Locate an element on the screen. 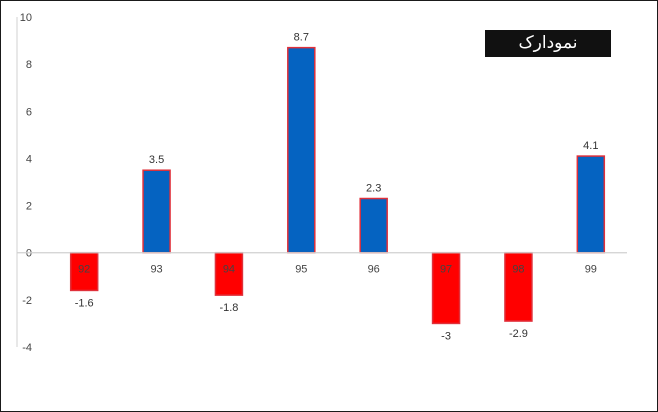 This screenshot has height=412, width=658. data-label: -2.9 is located at coordinates (518, 334).